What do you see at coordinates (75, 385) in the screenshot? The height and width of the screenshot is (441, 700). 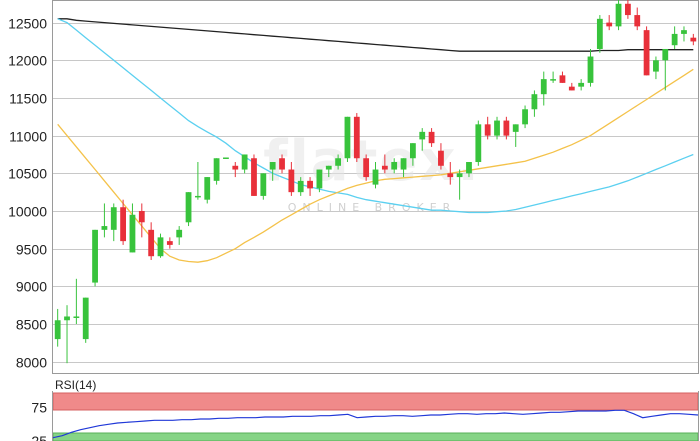 I see `rsi-title: RSI(14)` at bounding box center [75, 385].